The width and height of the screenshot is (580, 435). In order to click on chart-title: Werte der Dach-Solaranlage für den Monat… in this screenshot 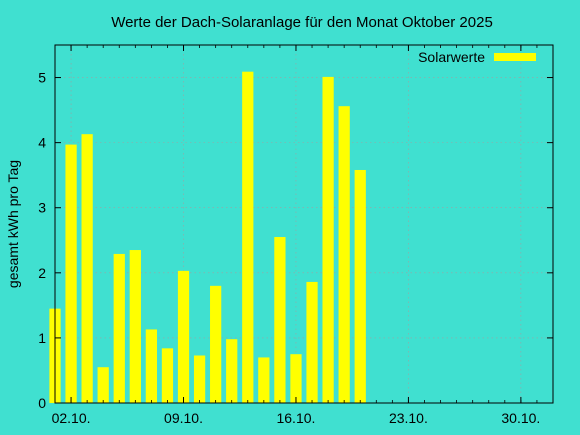, I will do `click(302, 22)`.